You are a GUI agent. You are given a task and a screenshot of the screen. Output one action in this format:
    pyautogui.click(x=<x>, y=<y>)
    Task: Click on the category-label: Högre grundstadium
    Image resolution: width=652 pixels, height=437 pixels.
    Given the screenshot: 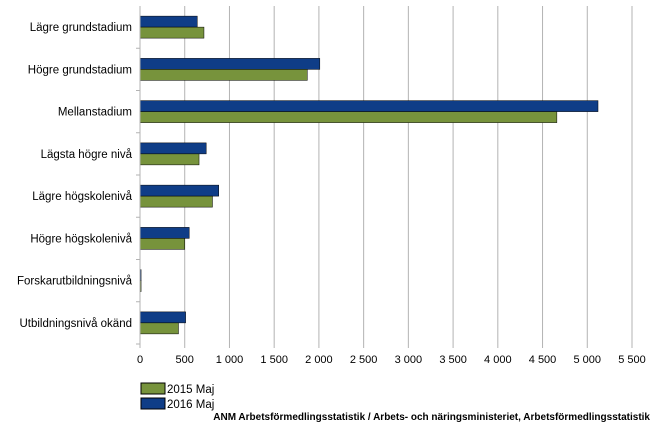 What is the action you would take?
    pyautogui.click(x=80, y=70)
    